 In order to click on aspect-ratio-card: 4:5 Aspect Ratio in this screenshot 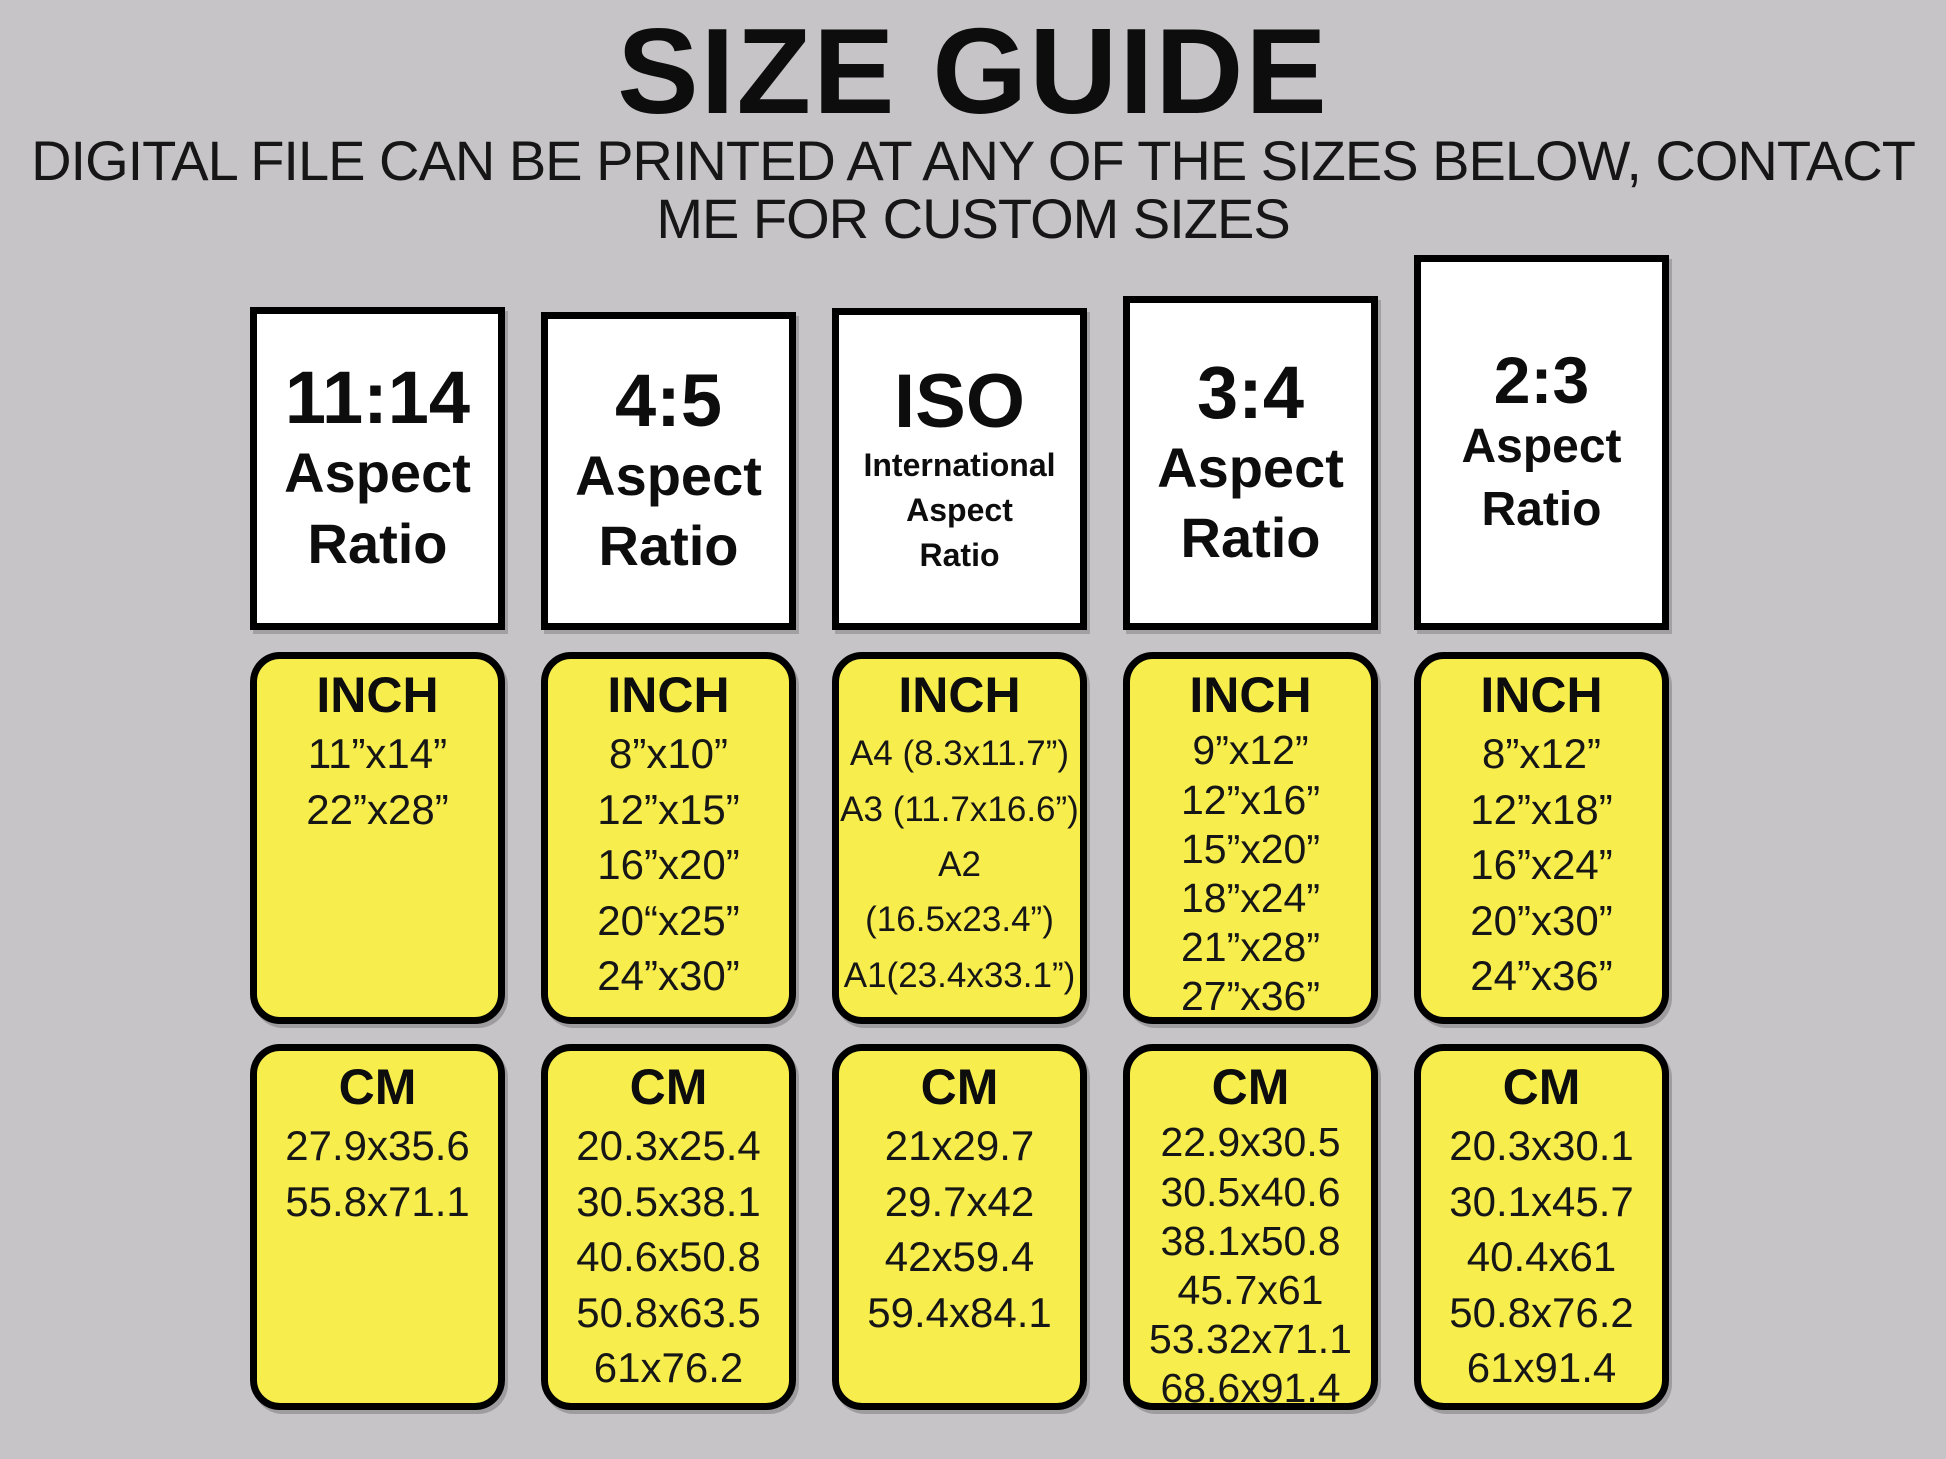, I will do `click(668, 471)`.